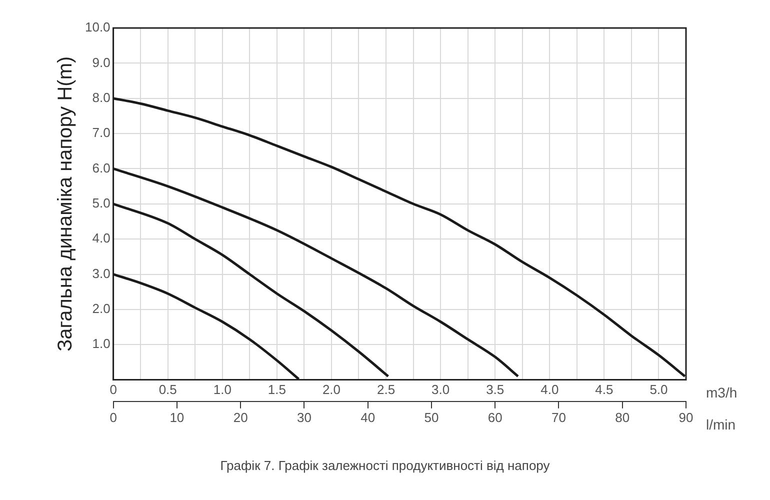  Describe the element at coordinates (559, 417) in the screenshot. I see `x2-tick-label: 70` at that location.